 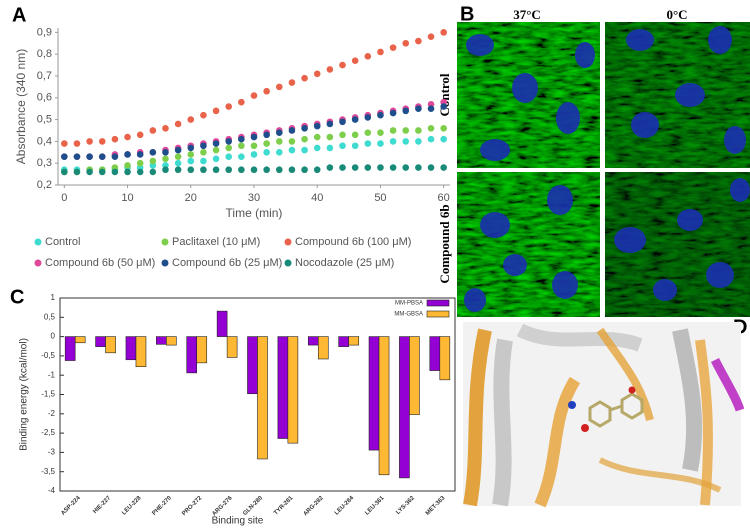 I want to click on legend-label: MM-GBSA, so click(x=408, y=315).